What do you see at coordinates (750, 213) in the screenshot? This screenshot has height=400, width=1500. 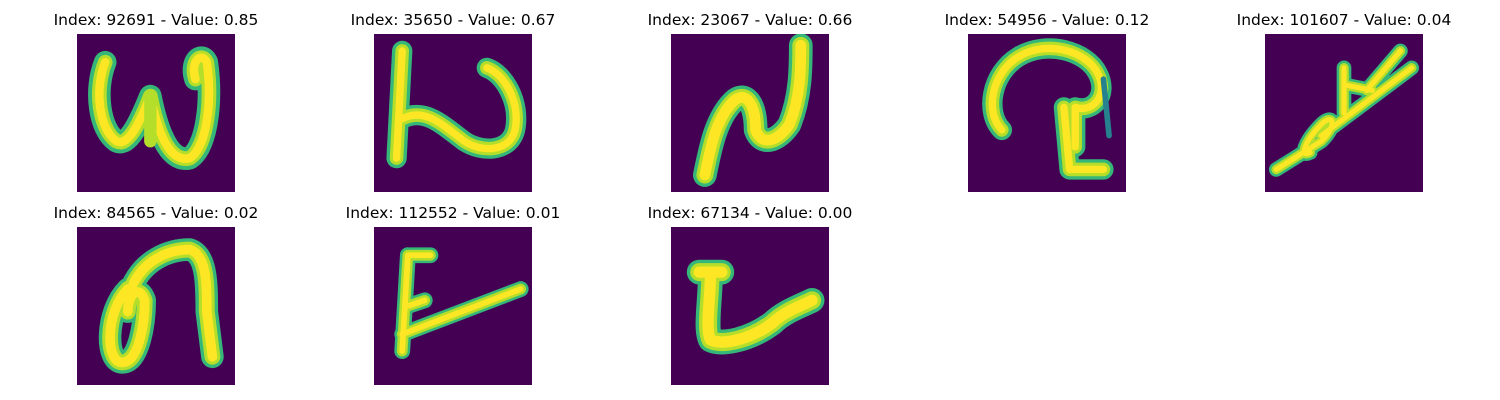 I see `panel-title: Index: 67134 - Value: 0.00` at bounding box center [750, 213].